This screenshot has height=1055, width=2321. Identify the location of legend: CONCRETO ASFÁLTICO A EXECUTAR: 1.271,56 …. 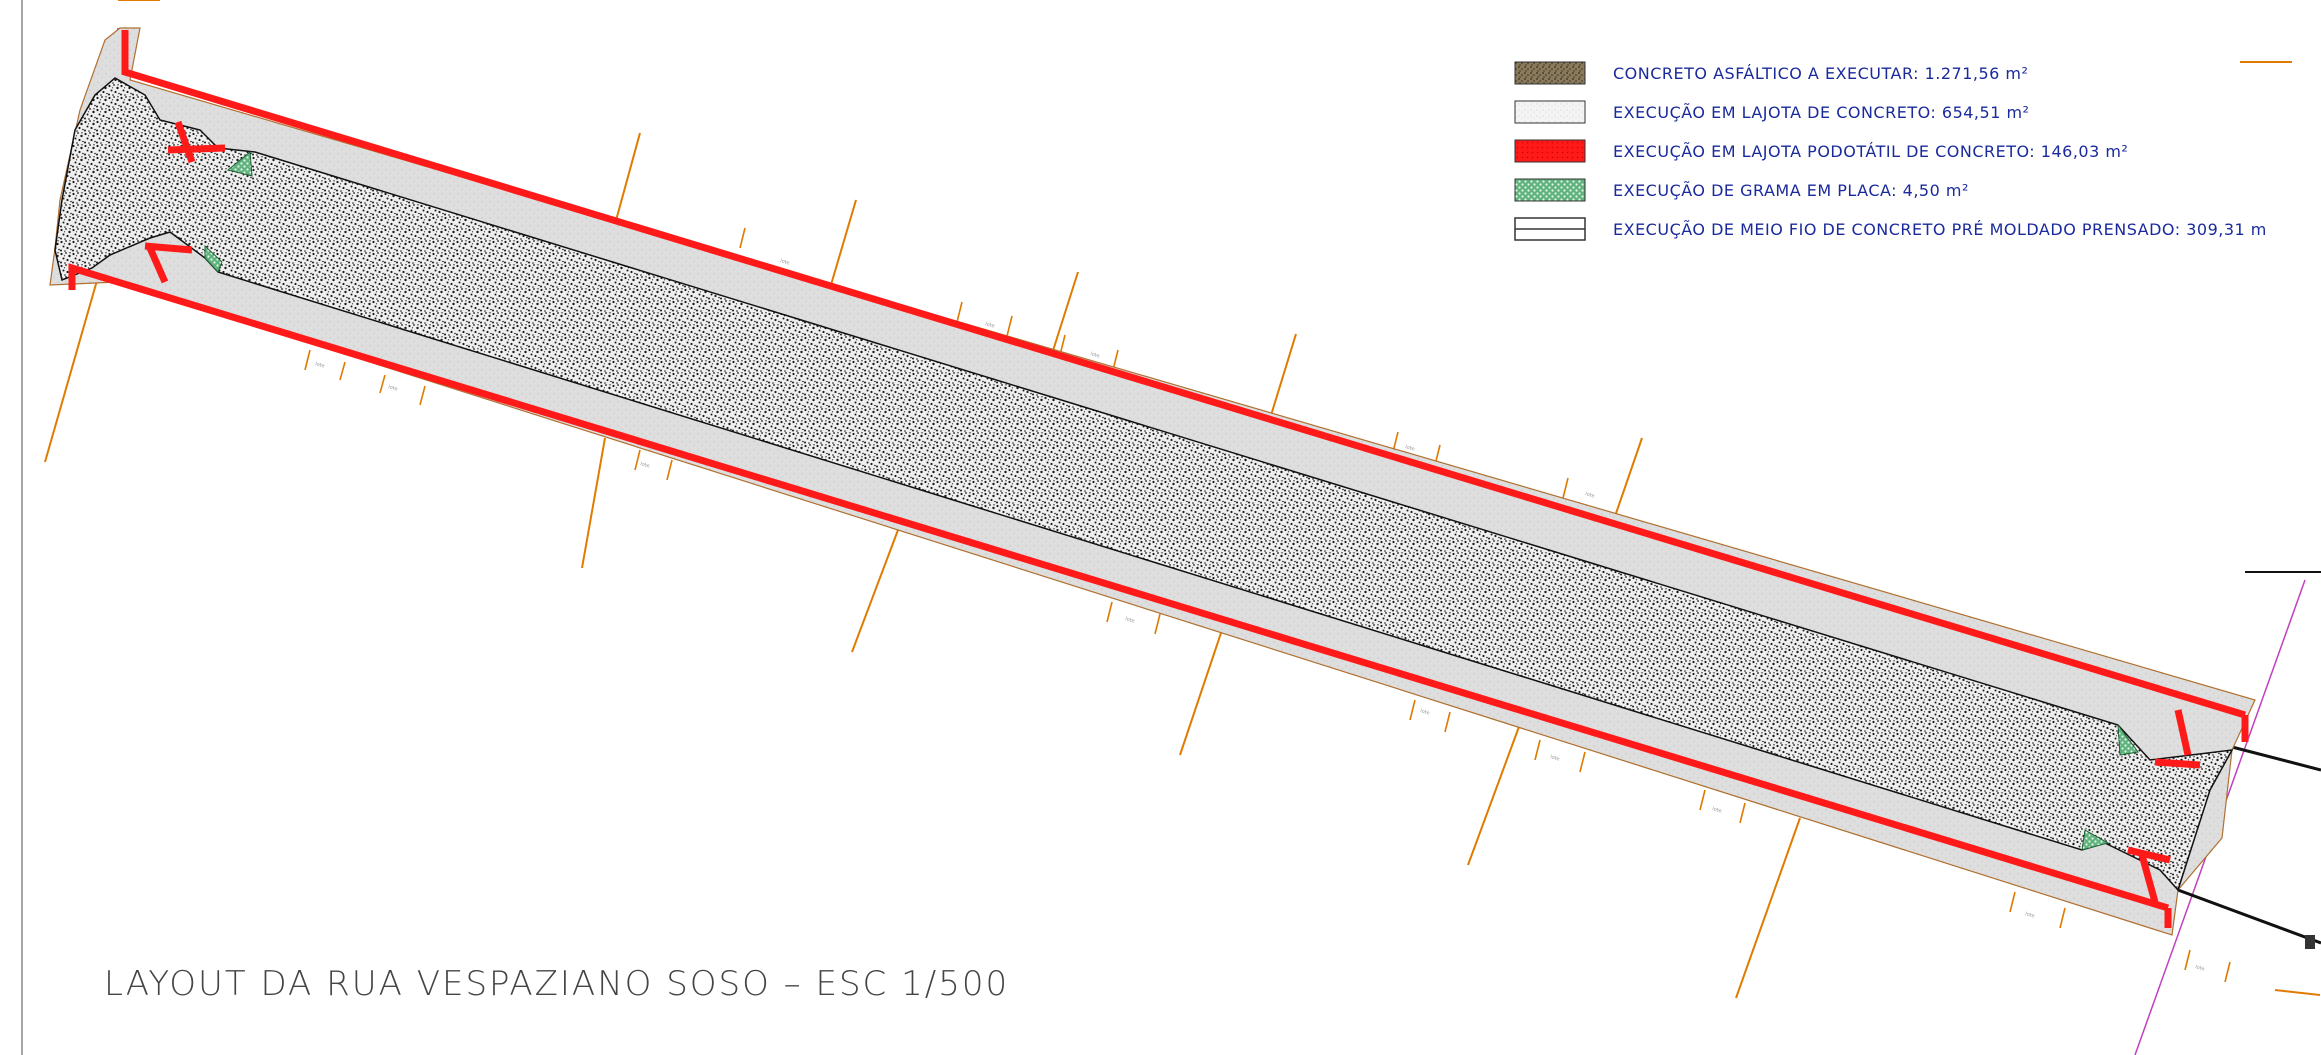
(1890, 151).